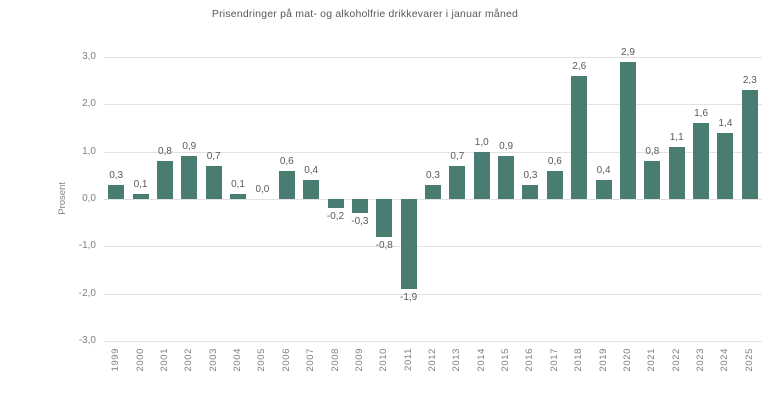 This screenshot has width=768, height=401. Describe the element at coordinates (384, 218) in the screenshot. I see `bar-2010` at that location.